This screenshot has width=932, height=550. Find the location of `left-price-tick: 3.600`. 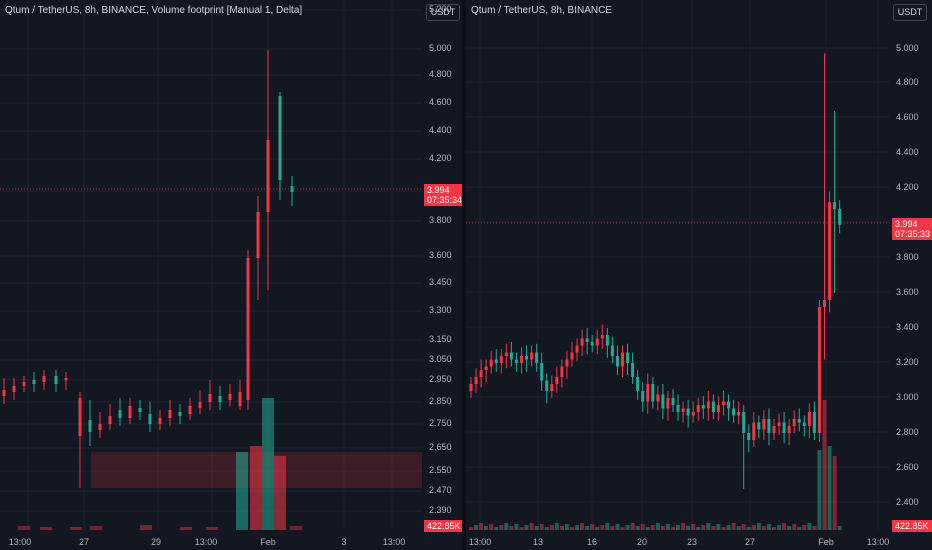

left-price-tick: 3.600 is located at coordinates (440, 255).